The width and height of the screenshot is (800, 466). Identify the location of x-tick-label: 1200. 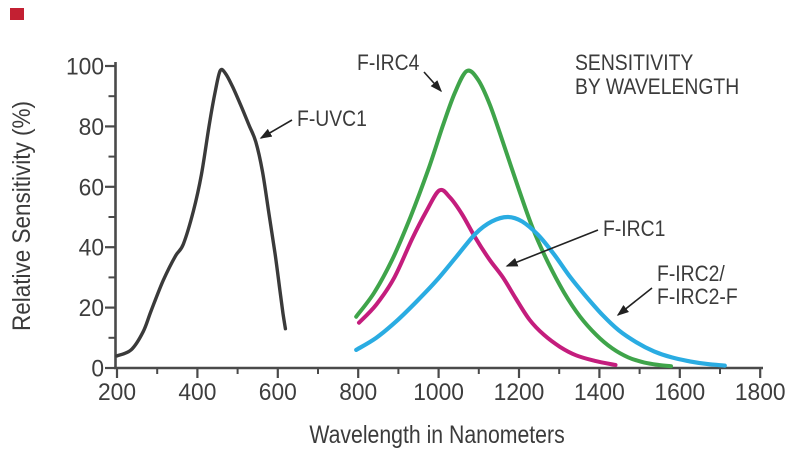
(519, 391).